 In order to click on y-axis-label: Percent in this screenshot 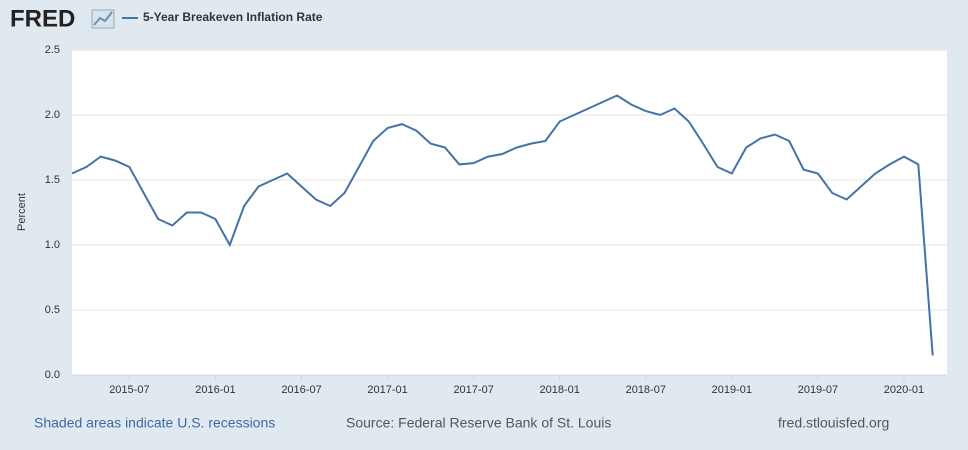, I will do `click(22, 212)`.